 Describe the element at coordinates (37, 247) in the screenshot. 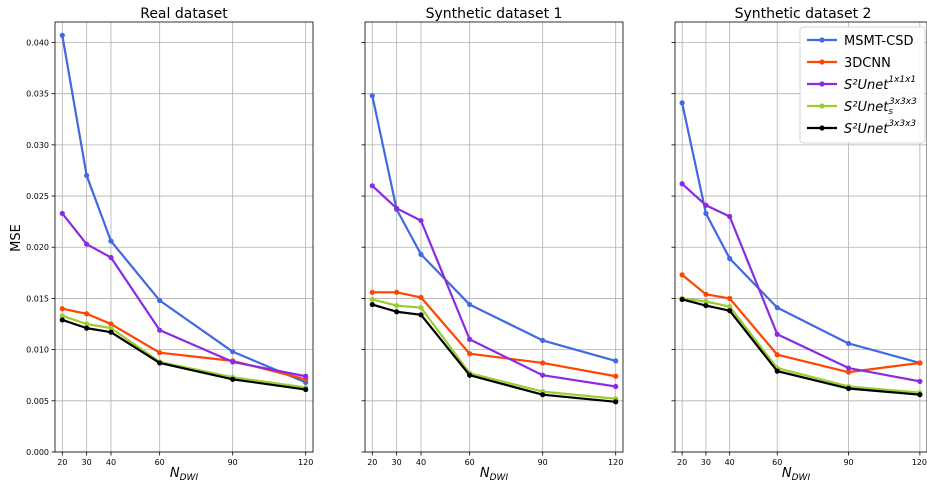

I see `y-tick-label: 0.020` at that location.